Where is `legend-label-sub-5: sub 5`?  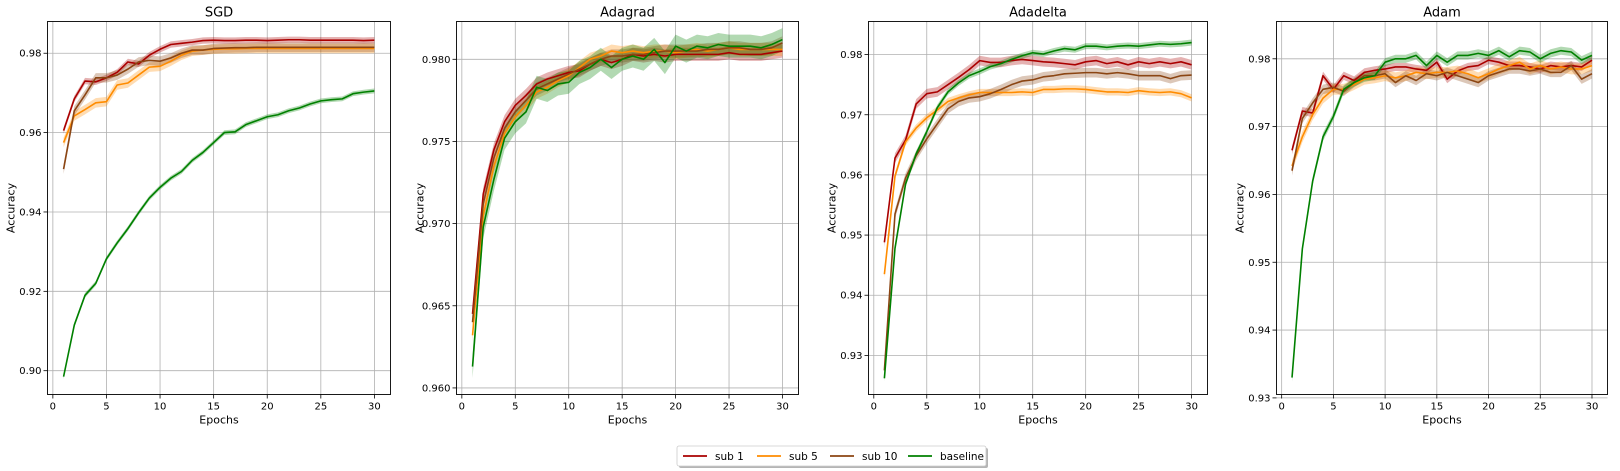
legend-label-sub-5: sub 5 is located at coordinates (803, 457).